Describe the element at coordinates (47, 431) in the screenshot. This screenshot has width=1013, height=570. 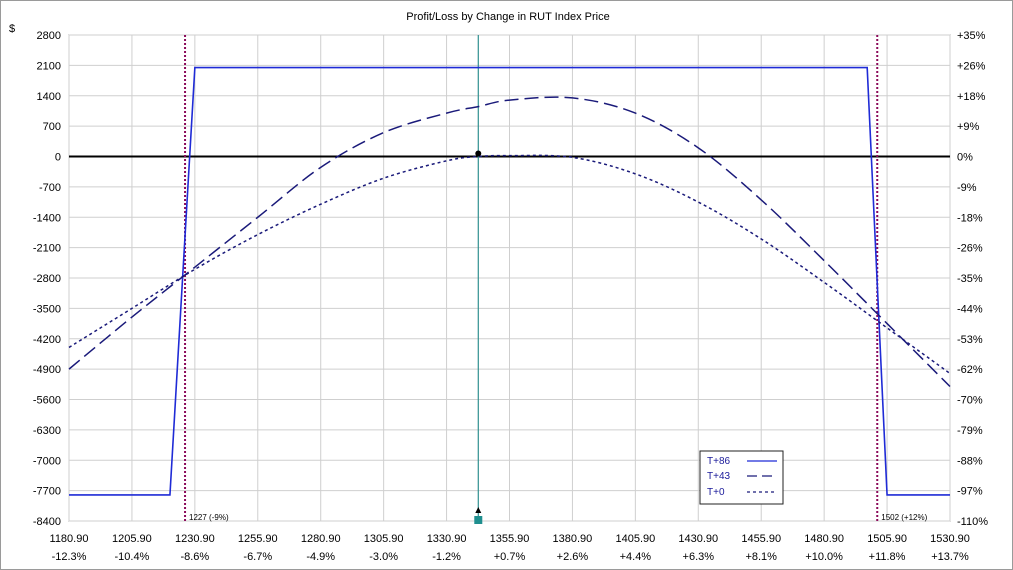
I see `y-tick-label: -6300` at that location.